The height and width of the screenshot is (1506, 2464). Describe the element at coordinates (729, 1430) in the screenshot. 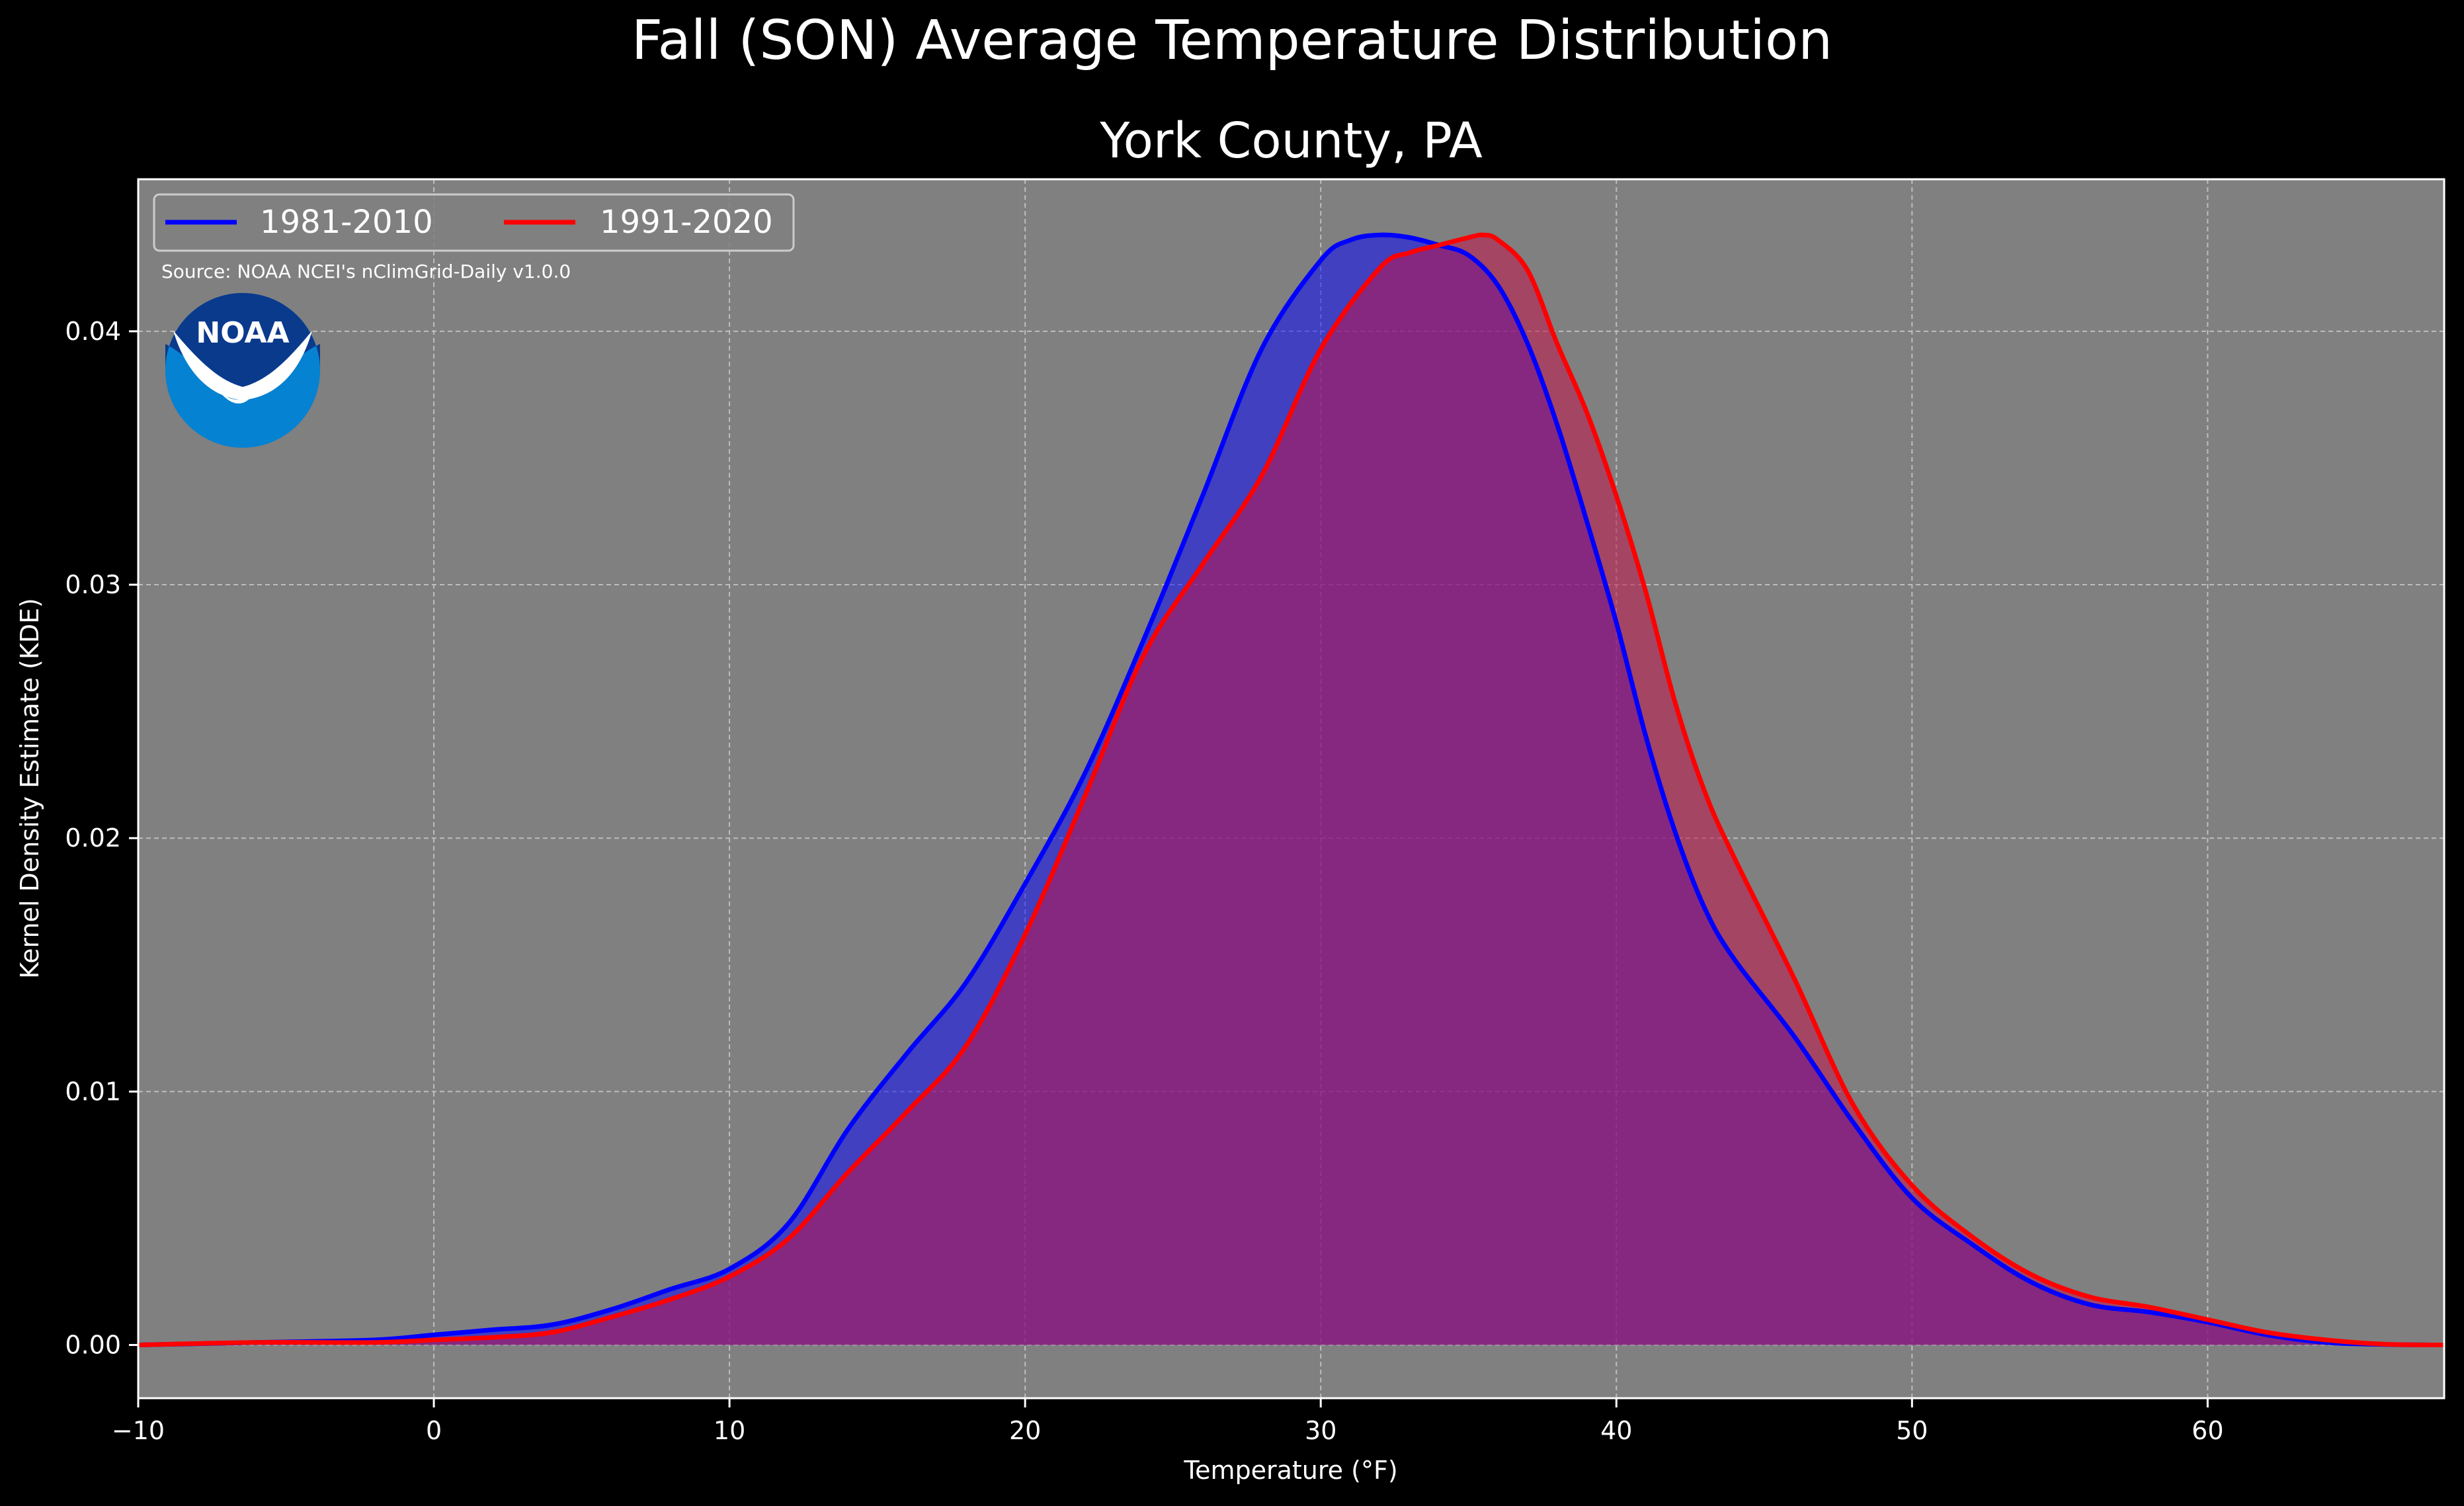

I see `x-tick-label: 10` at that location.